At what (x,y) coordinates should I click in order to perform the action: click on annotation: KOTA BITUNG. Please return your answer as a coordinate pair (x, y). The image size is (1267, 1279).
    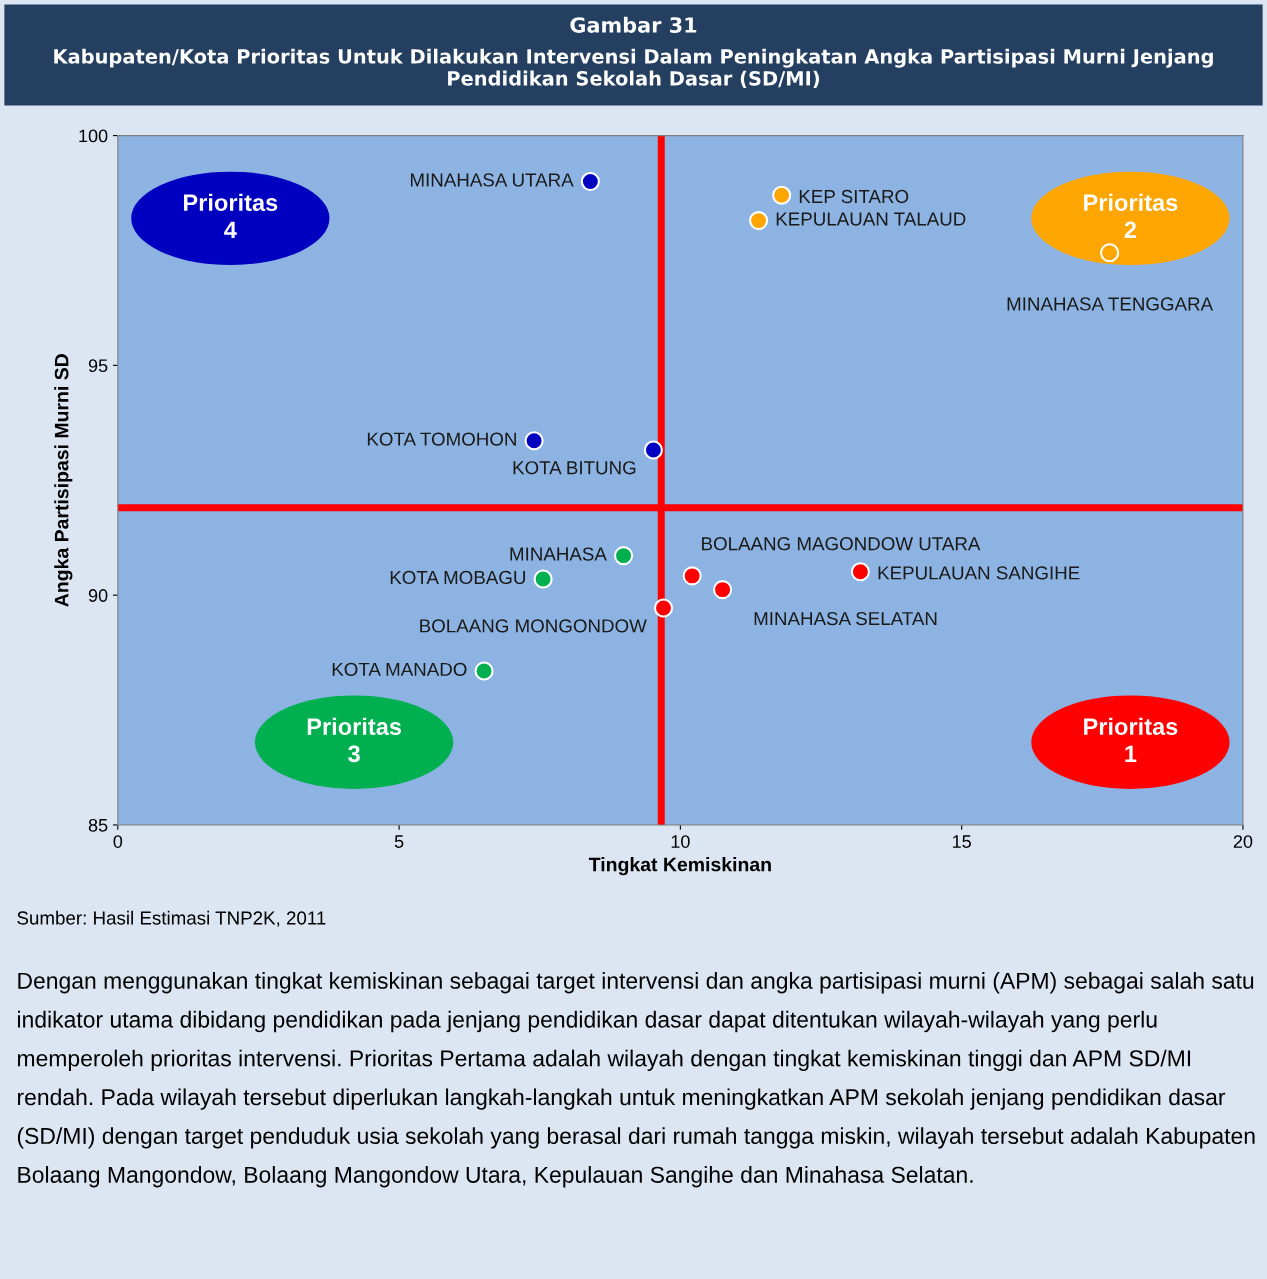
    Looking at the image, I should click on (574, 468).